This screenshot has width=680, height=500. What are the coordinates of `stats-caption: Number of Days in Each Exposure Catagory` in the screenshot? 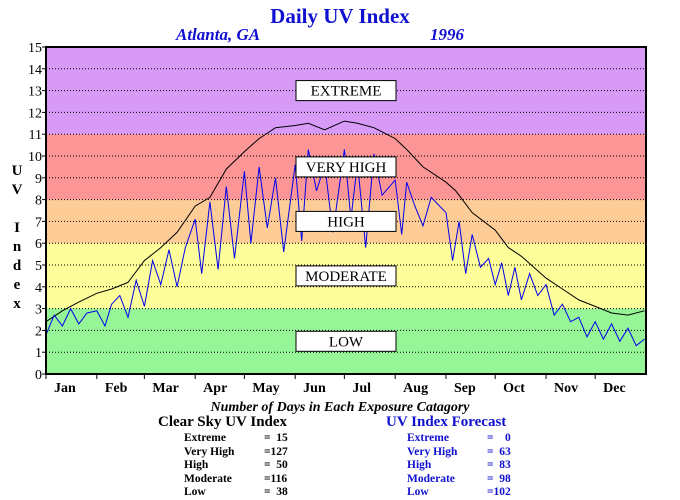 It's located at (340, 407).